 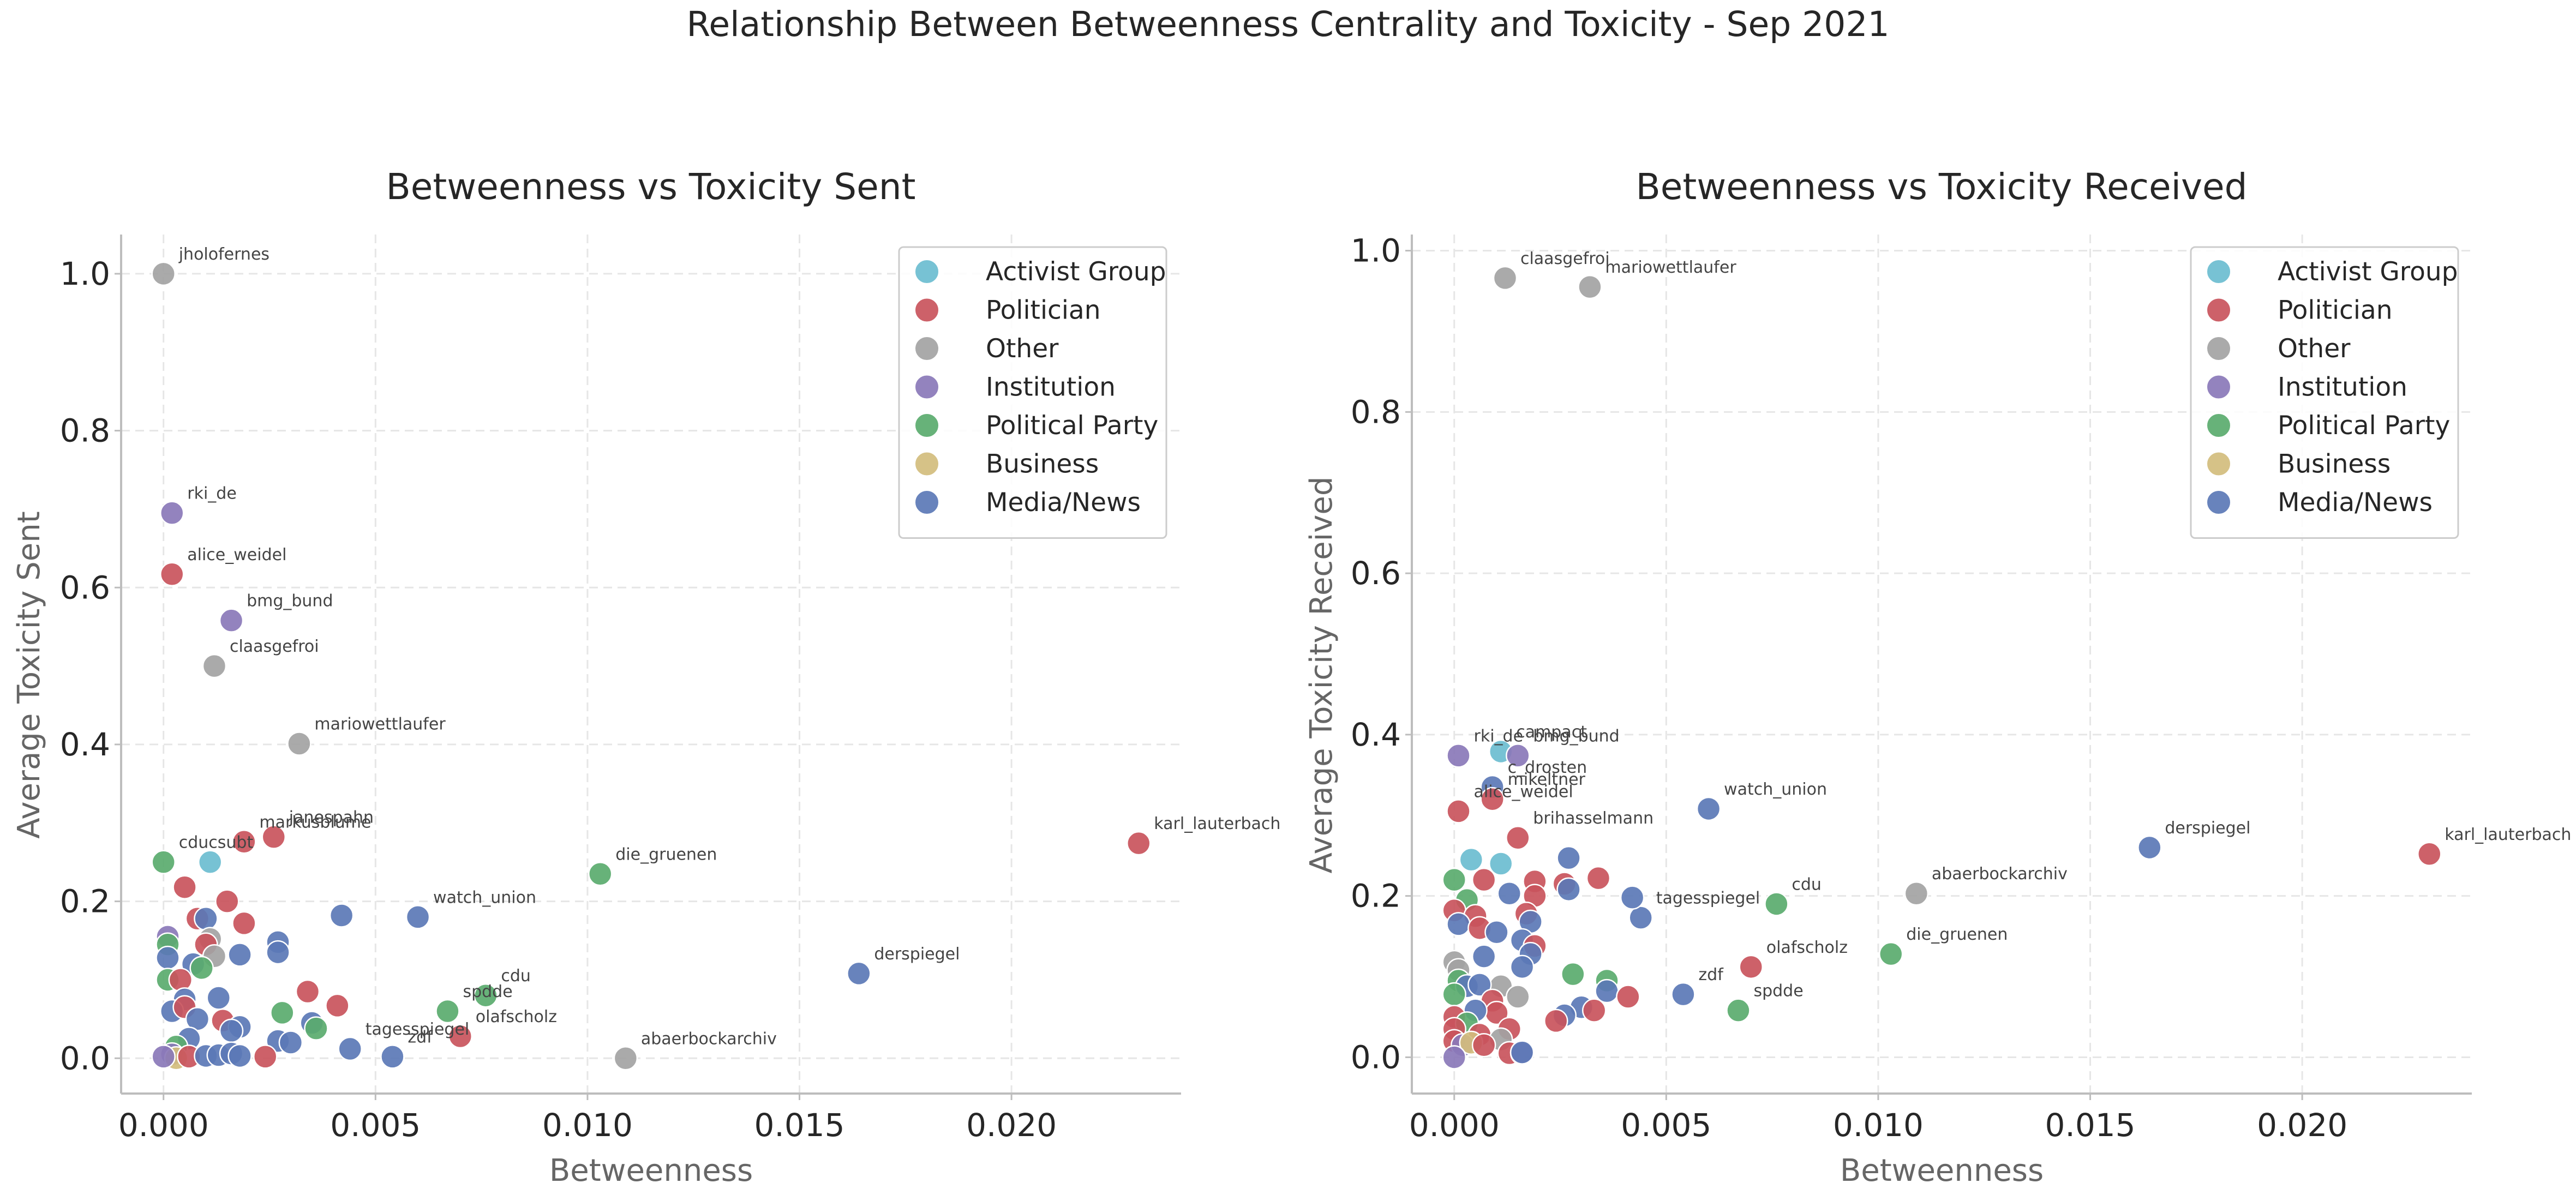 What do you see at coordinates (1739, 1010) in the screenshot?
I see `data-point-spdde` at bounding box center [1739, 1010].